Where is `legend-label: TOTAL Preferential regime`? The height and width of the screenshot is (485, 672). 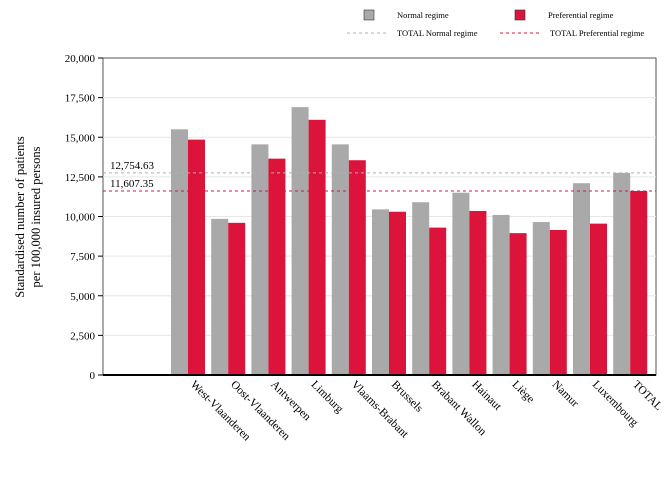
legend-label: TOTAL Preferential regime is located at coordinates (597, 33).